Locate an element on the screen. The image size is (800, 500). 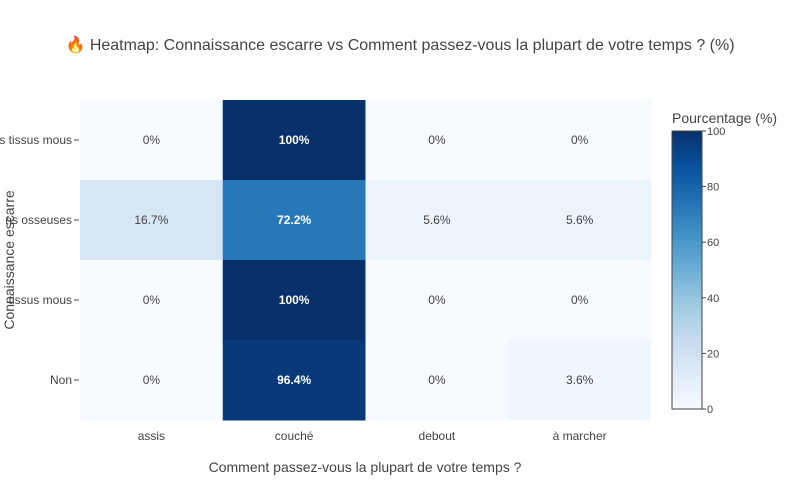
y-axis-title: Connaissance escarre is located at coordinates (9, 260).